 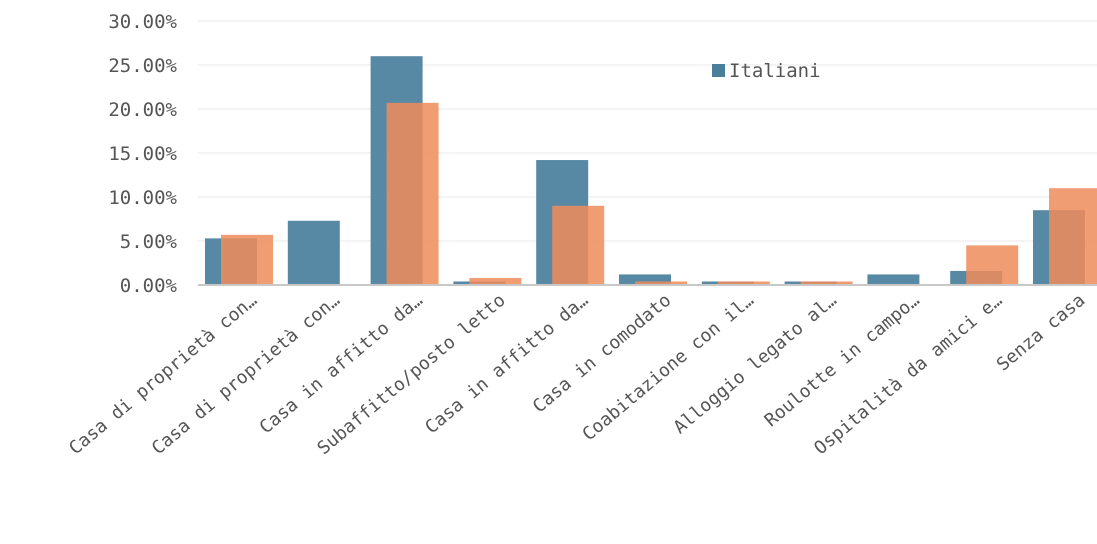 What do you see at coordinates (775, 71) in the screenshot?
I see `legend-label-italiani: Italiani` at bounding box center [775, 71].